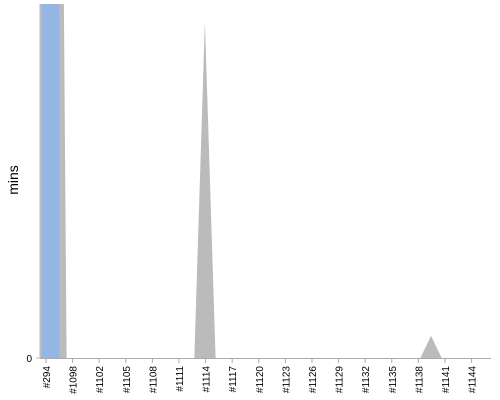 The image size is (500, 400). I want to click on x-tick-label: #1129, so click(340, 380).